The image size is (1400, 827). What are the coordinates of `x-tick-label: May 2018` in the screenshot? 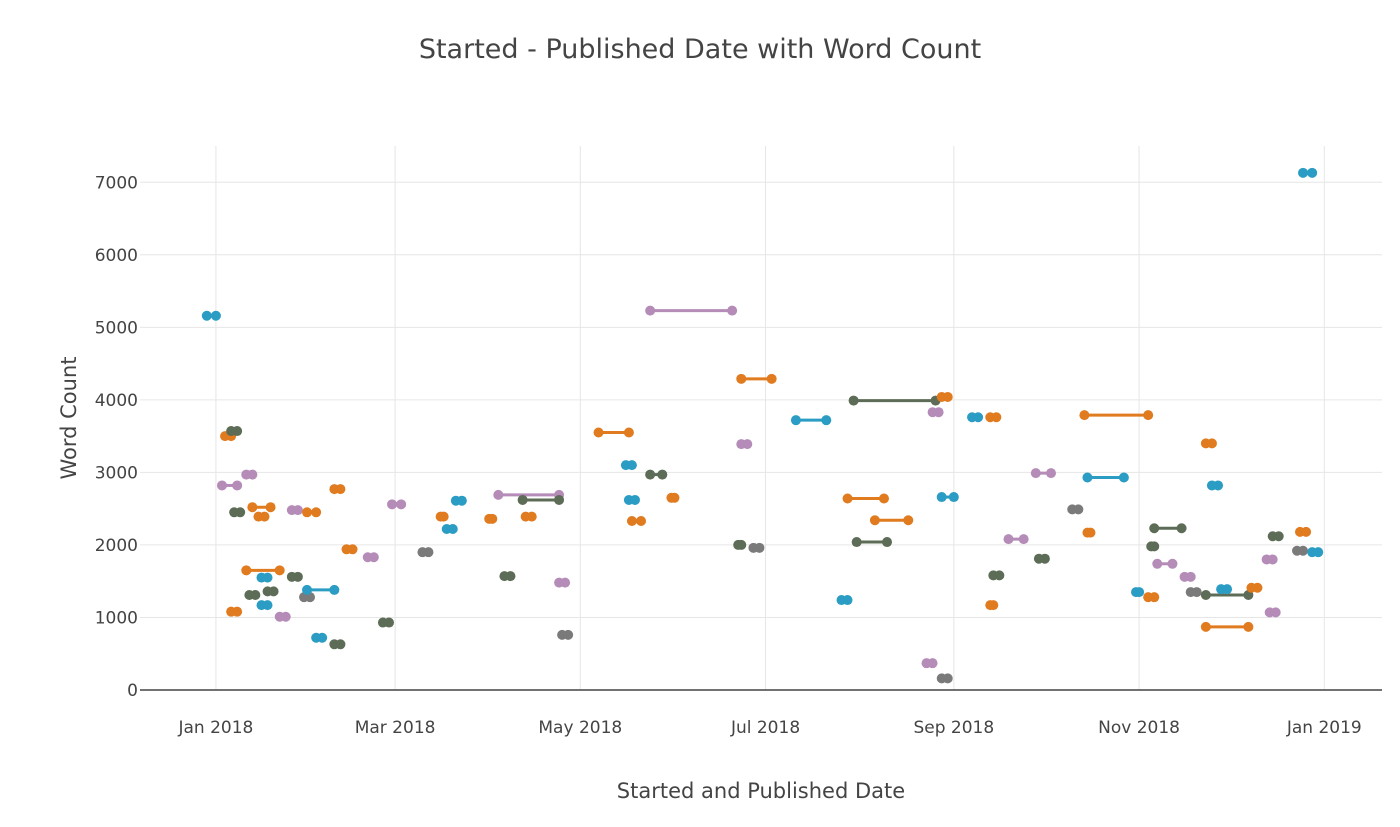 It's located at (580, 728).